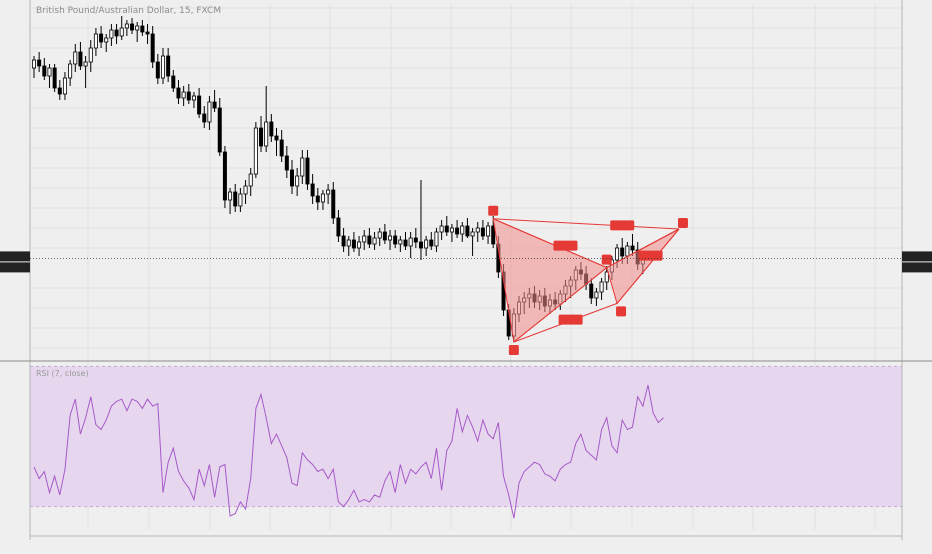  Describe the element at coordinates (588, 280) in the screenshot. I see `harmonic-pattern` at that location.